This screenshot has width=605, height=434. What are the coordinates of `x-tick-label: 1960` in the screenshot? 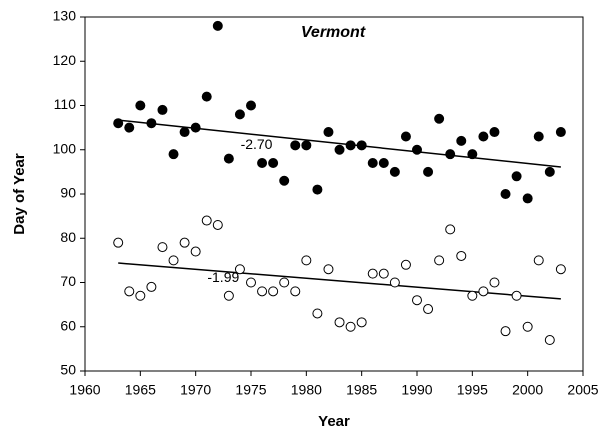 It's located at (84, 390).